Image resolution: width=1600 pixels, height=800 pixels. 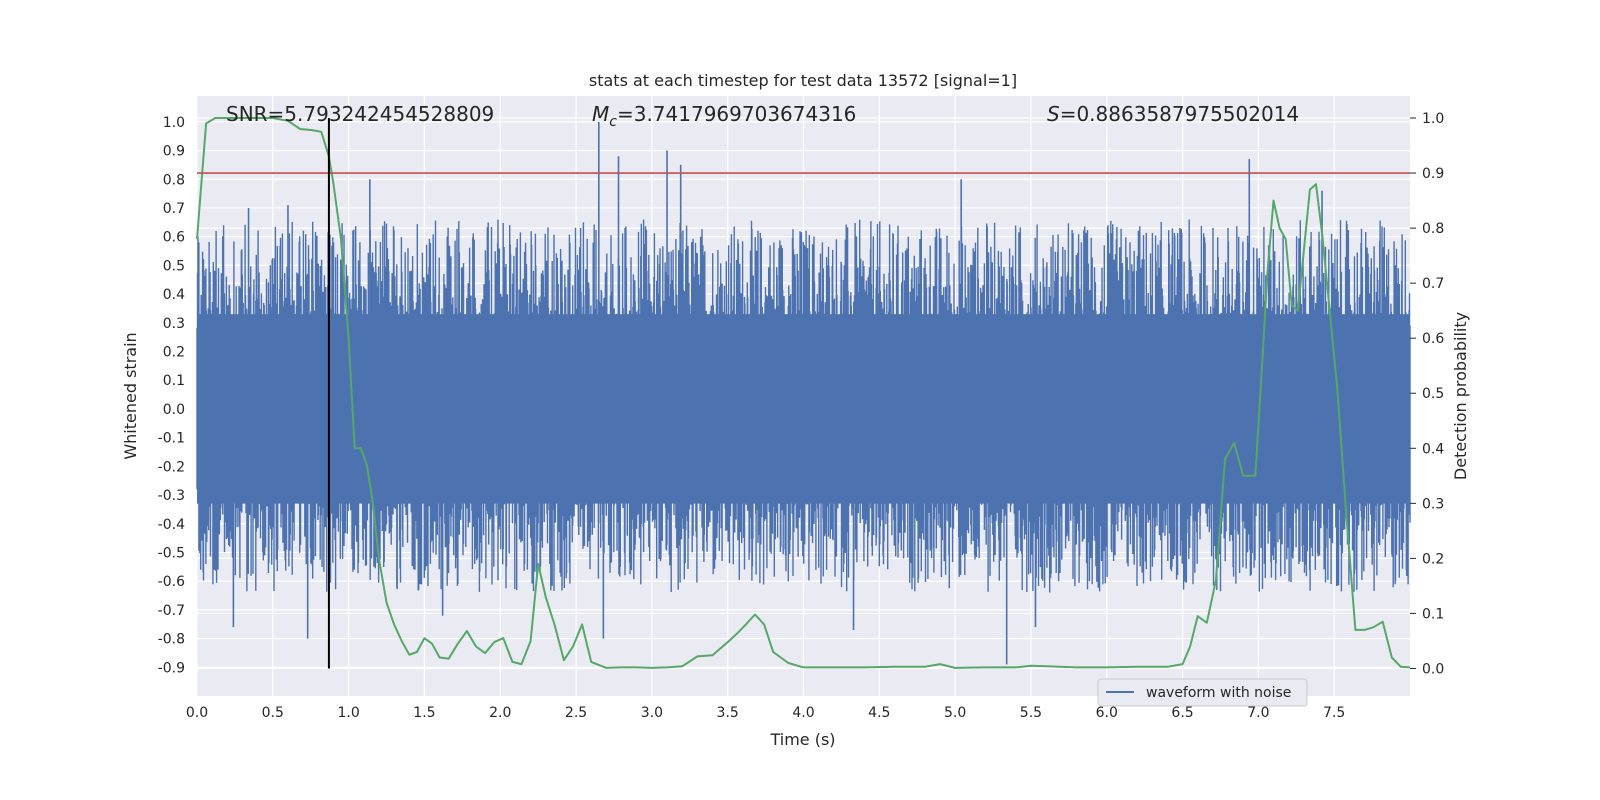 I want to click on y-left-tick-label: 0.6, so click(x=174, y=238).